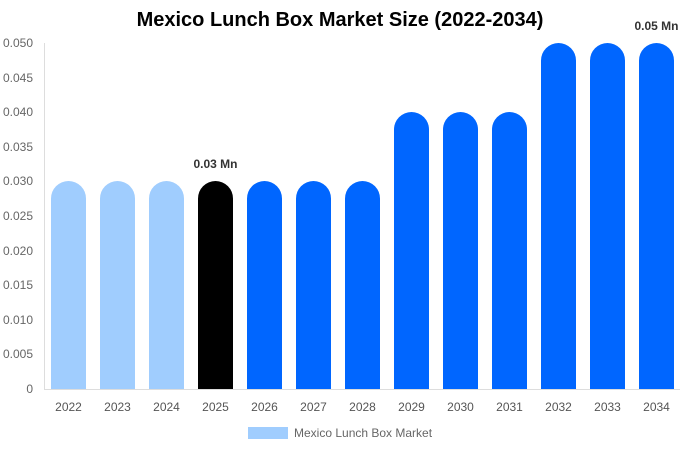 The width and height of the screenshot is (680, 450). Describe the element at coordinates (117, 407) in the screenshot. I see `x-tick-label: 2023` at that location.